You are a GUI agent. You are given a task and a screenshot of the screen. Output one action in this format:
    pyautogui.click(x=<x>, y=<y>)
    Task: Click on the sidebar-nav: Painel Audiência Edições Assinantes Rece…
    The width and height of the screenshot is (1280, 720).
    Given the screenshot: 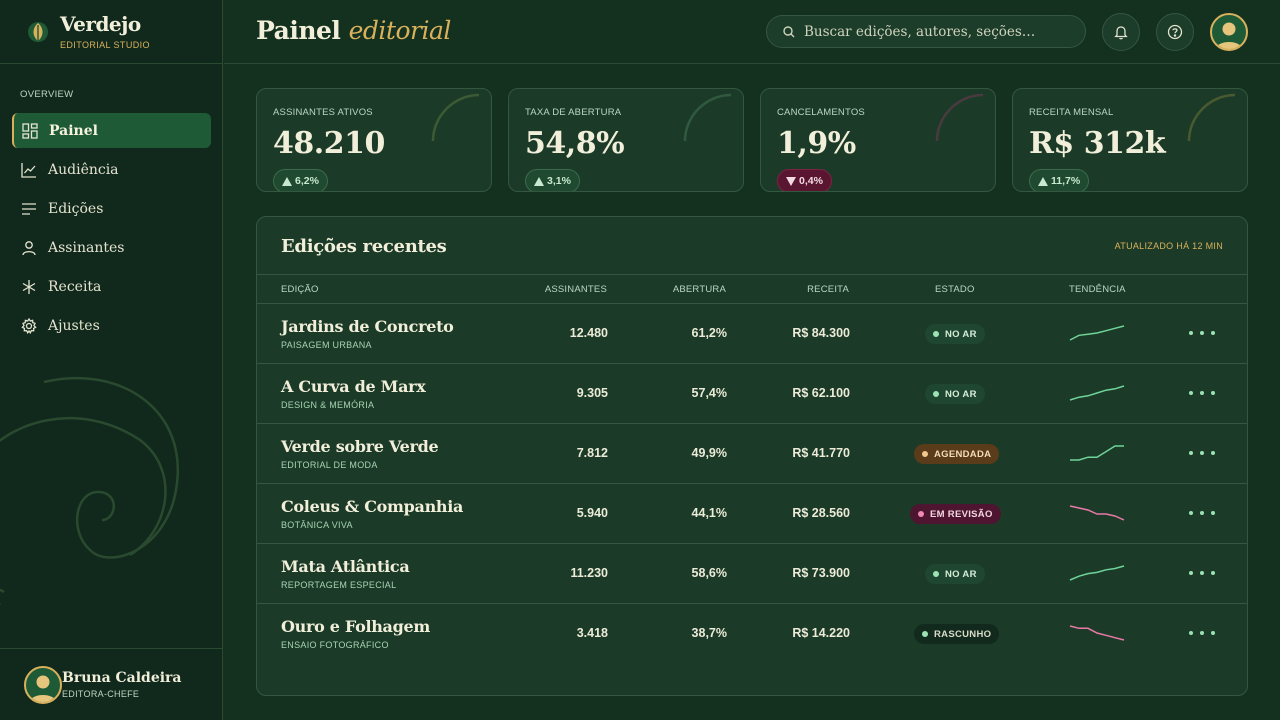 What is the action you would take?
    pyautogui.click(x=111, y=230)
    